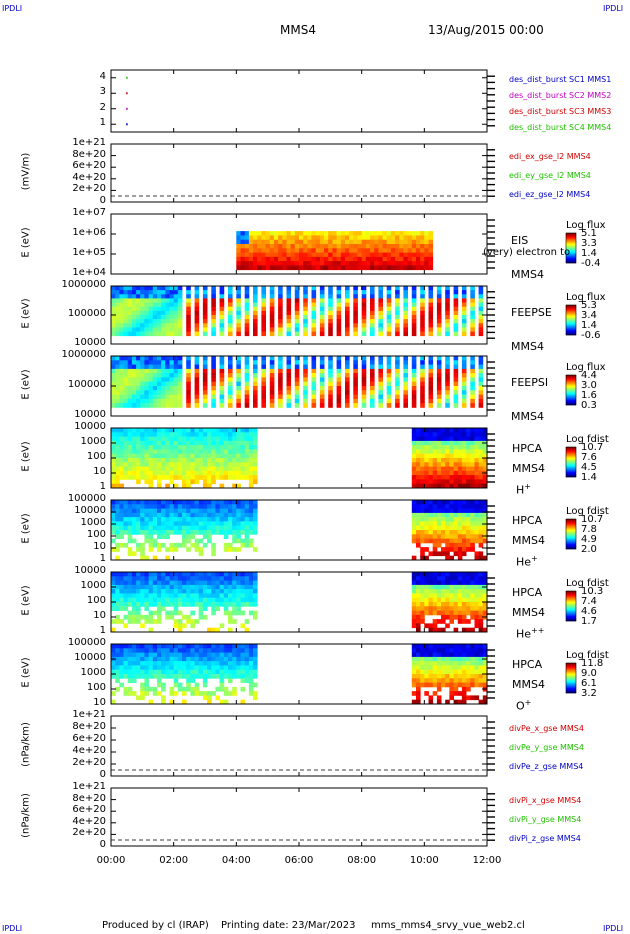 The width and height of the screenshot is (630, 934). Describe the element at coordinates (96, 456) in the screenshot. I see `ytick-label: 100` at that location.